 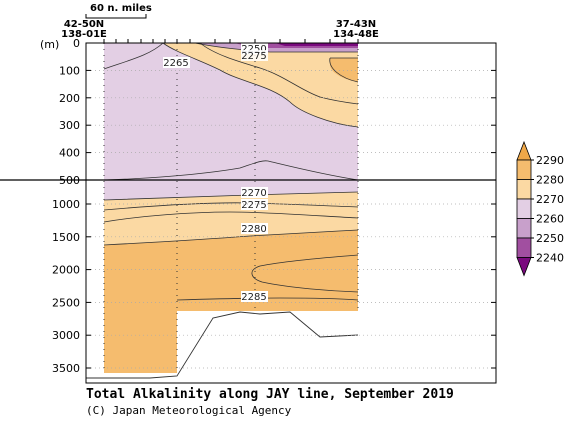 What do you see at coordinates (524, 267) in the screenshot?
I see `colorbar-bottom-triangle` at bounding box center [524, 267].